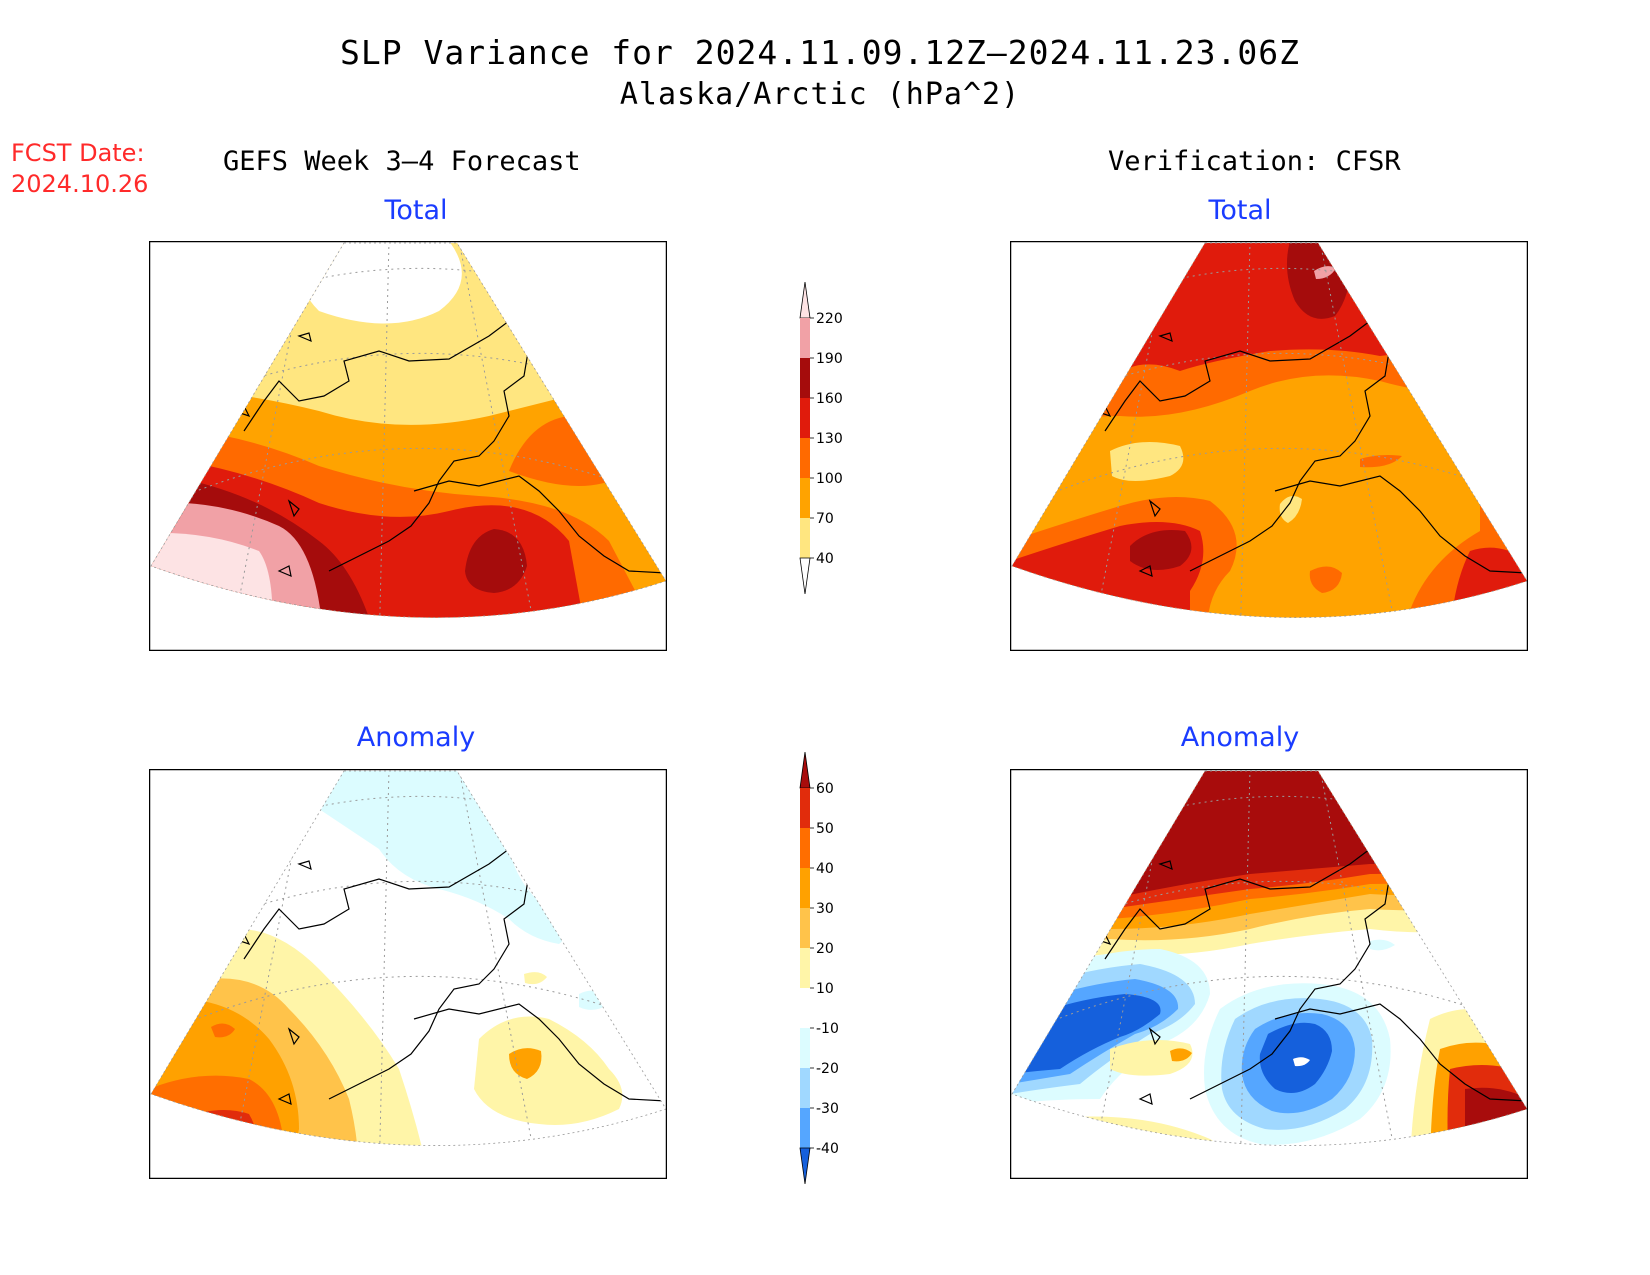 The image size is (1650, 1275). What do you see at coordinates (825, 989) in the screenshot?
I see `anomaly-colorbar-tick-label: 10` at bounding box center [825, 989].